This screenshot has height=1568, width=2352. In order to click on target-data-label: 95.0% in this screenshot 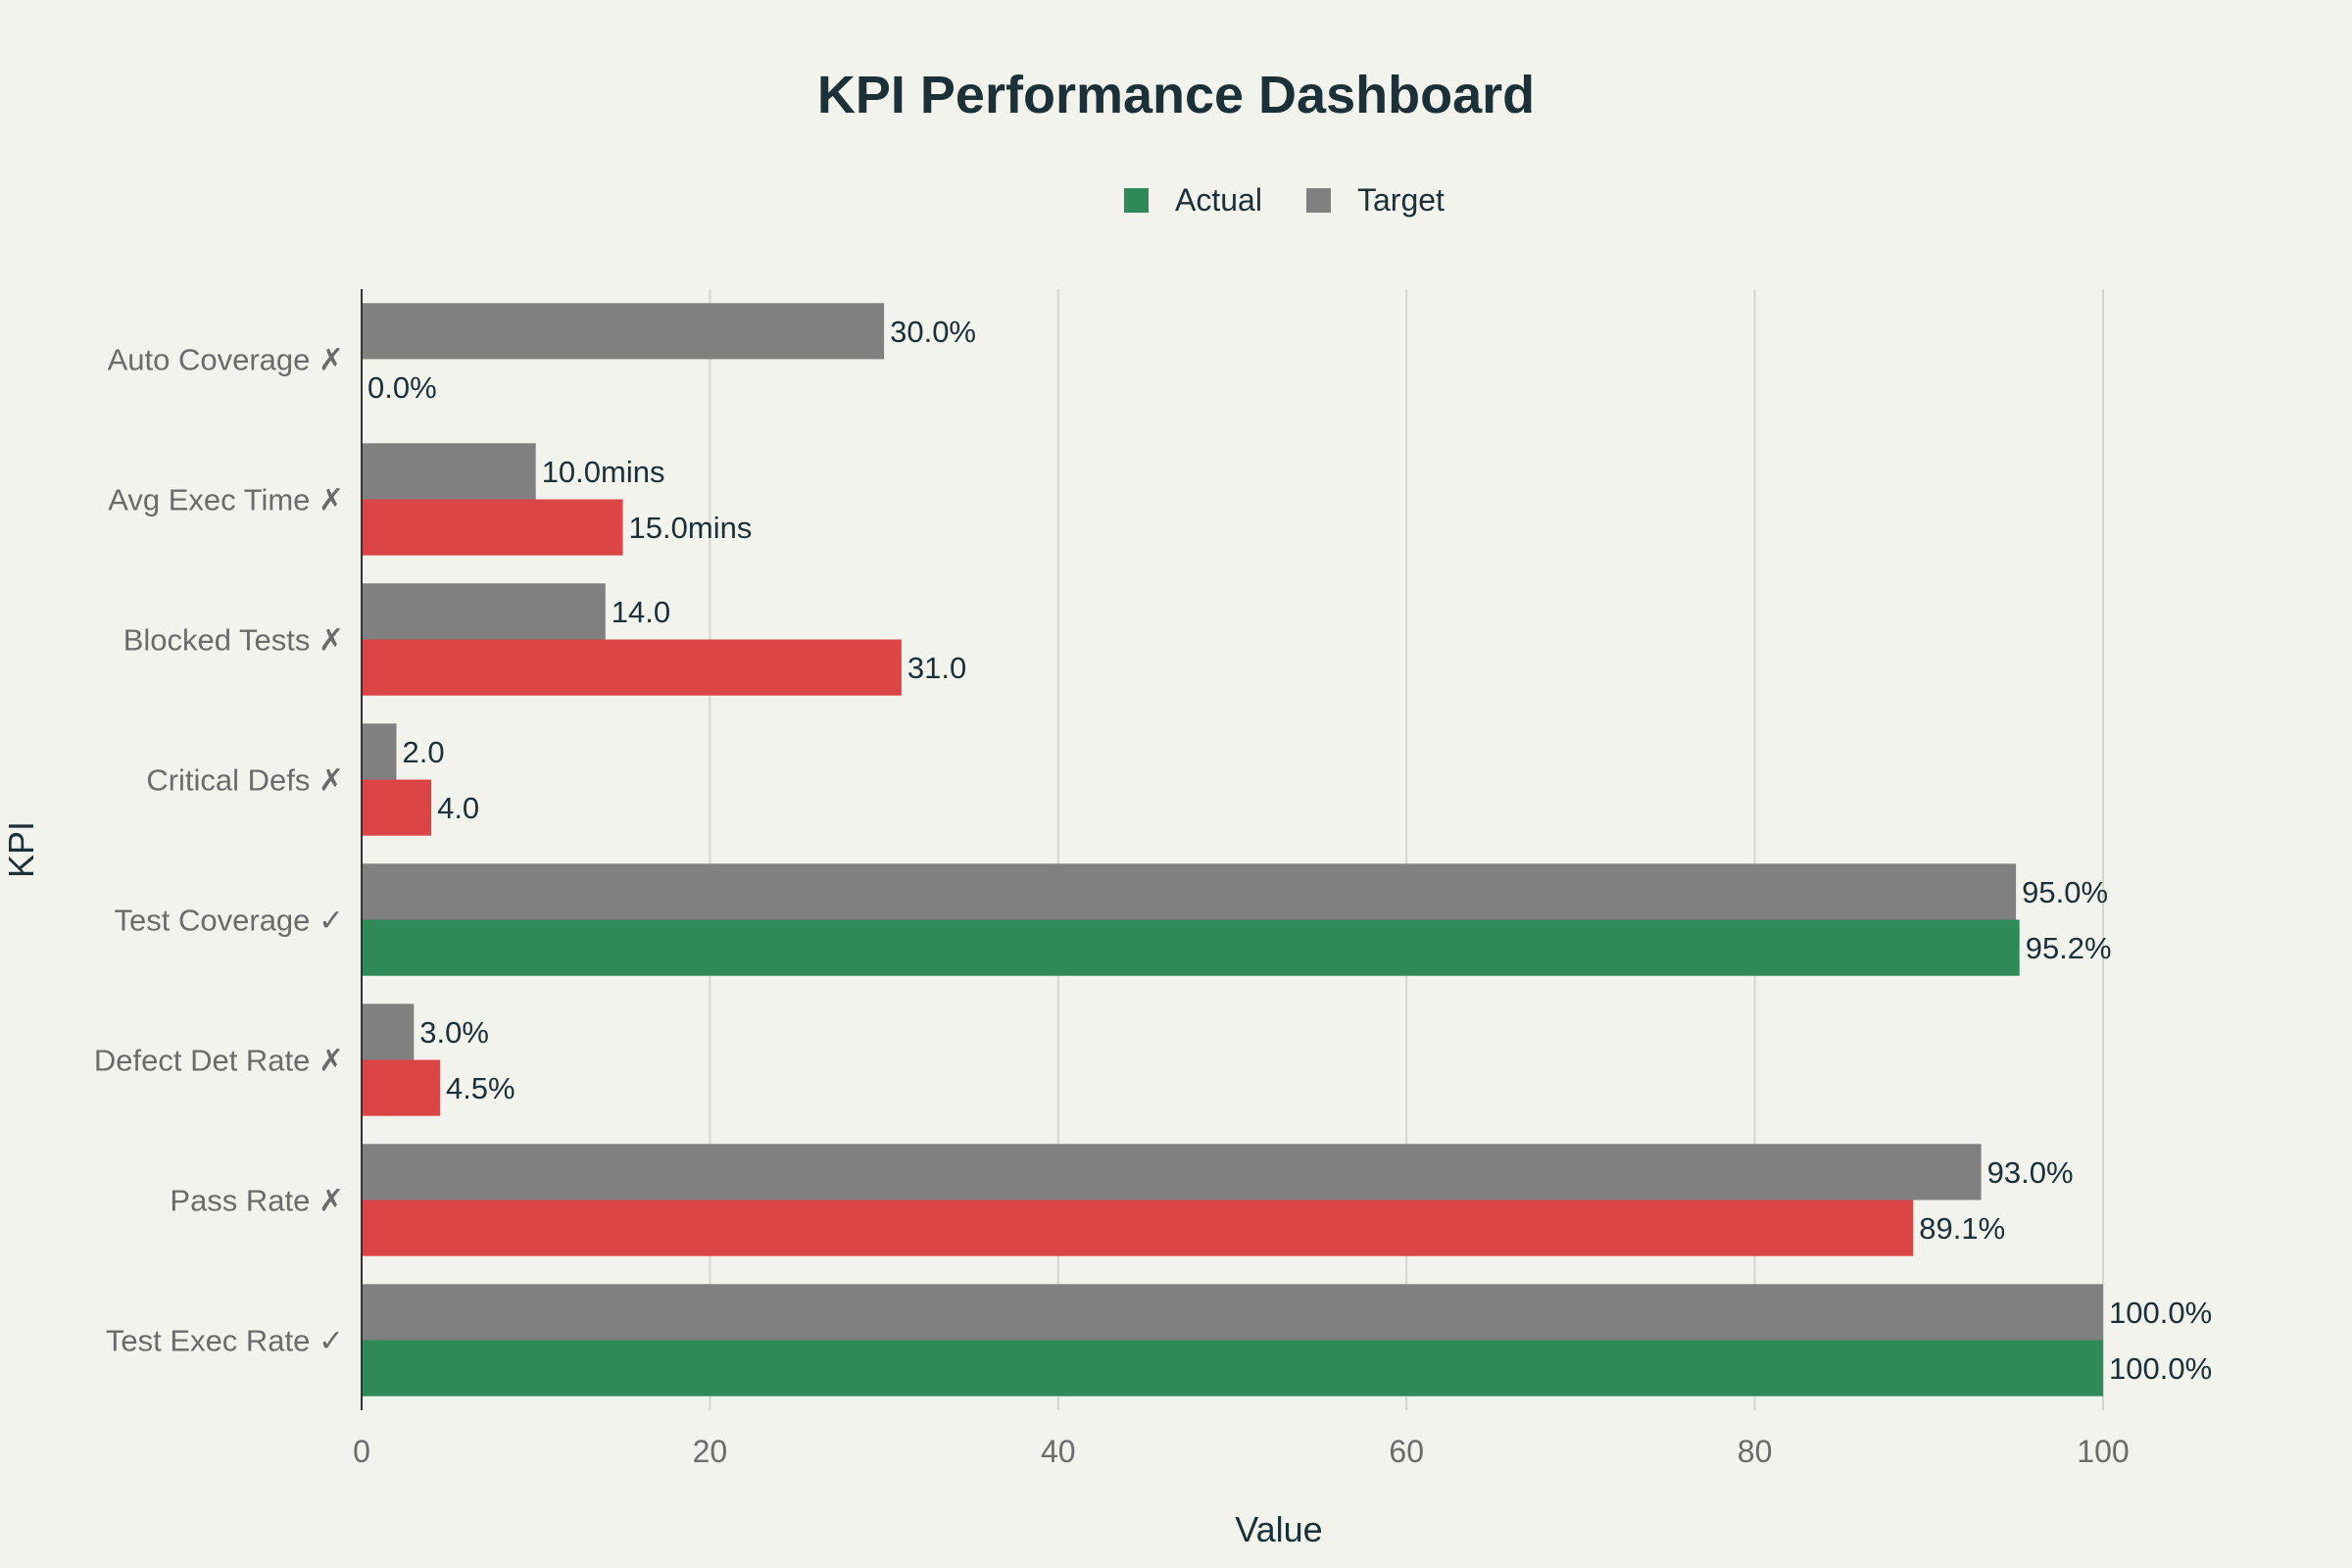, I will do `click(2065, 892)`.